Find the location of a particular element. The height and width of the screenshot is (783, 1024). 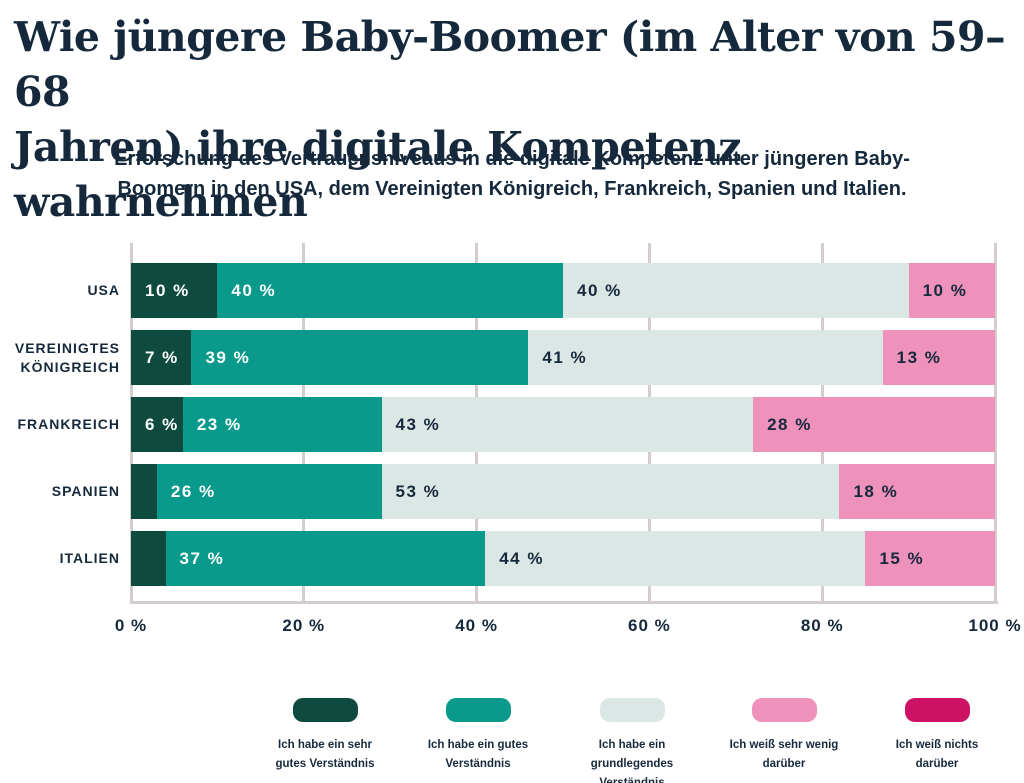

bar-segment: 53 % is located at coordinates (610, 491).